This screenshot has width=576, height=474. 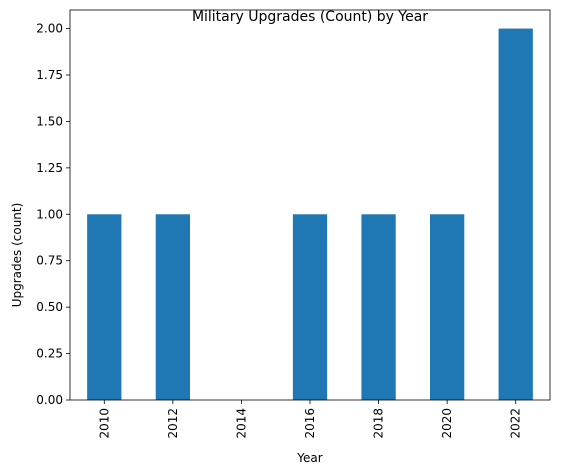 I want to click on x-tick-label: 2020, so click(x=447, y=423).